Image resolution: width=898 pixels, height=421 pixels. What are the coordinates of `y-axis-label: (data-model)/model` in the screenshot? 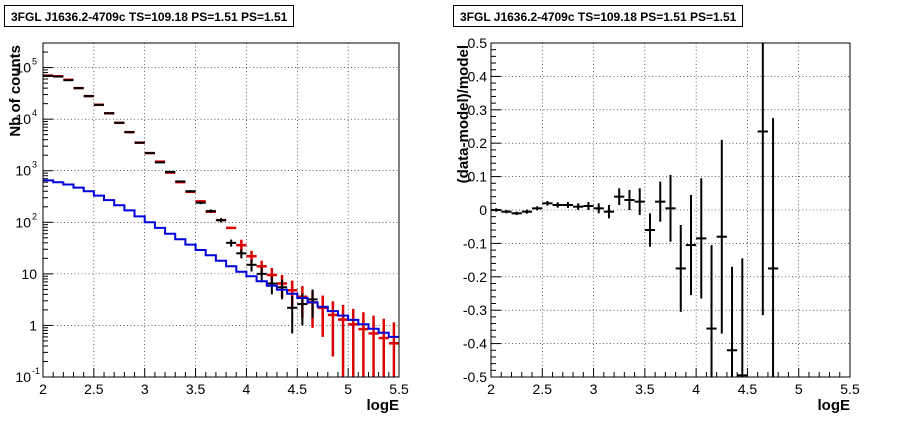 It's located at (463, 114).